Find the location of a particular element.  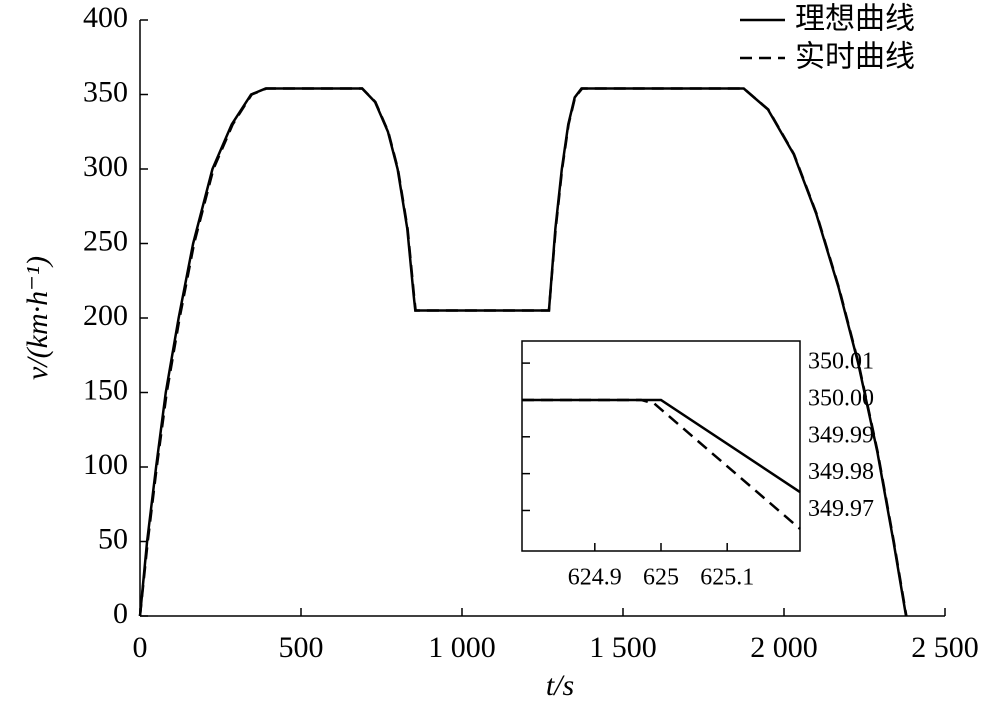

x-tick-label: 625 is located at coordinates (661, 578).